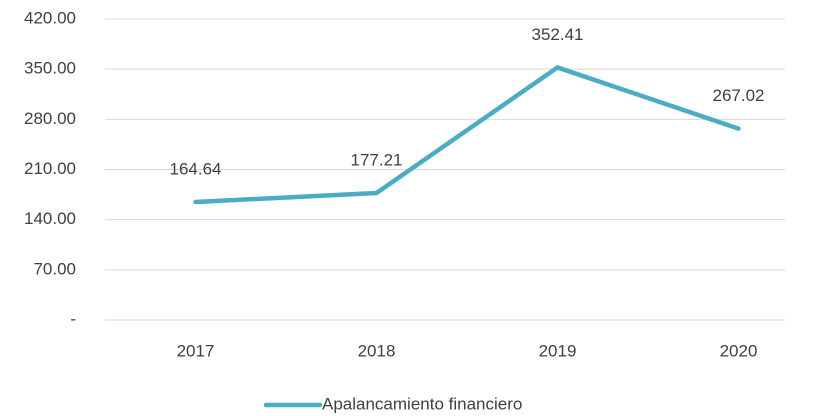 This screenshot has width=815, height=416. Describe the element at coordinates (50, 68) in the screenshot. I see `y-tick-label: 350.00` at that location.